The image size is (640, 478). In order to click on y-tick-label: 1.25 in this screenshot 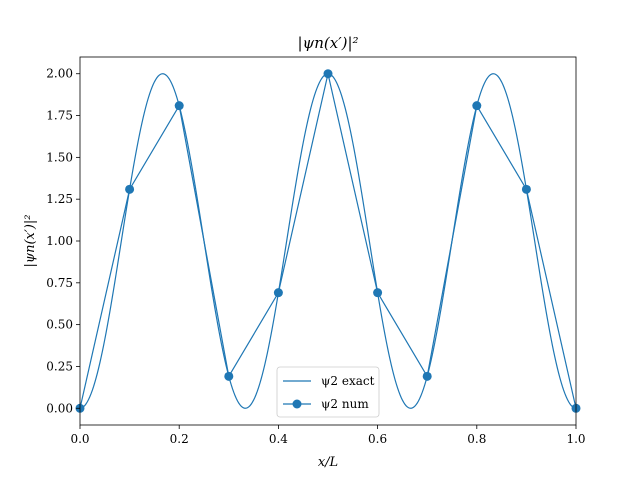, I will do `click(59, 199)`.